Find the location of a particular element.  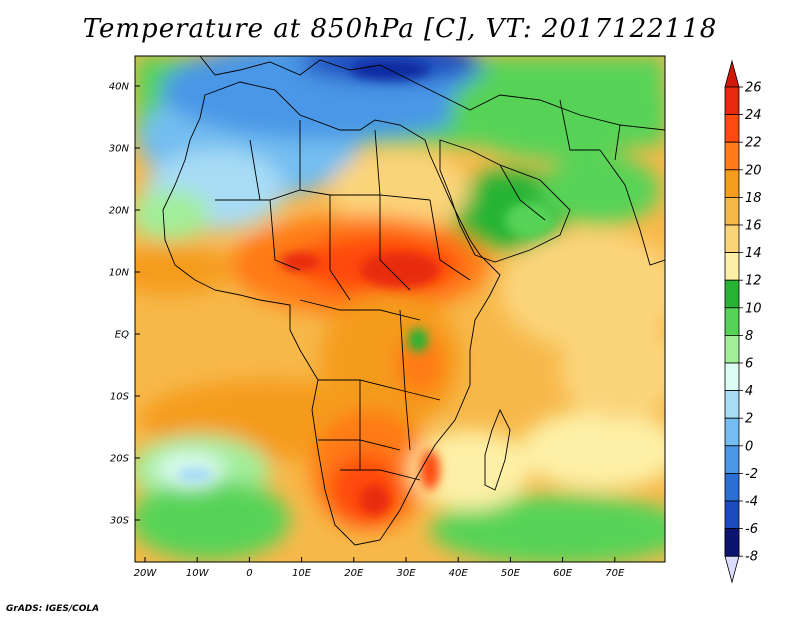

colorbar-label: -8 is located at coordinates (751, 557).